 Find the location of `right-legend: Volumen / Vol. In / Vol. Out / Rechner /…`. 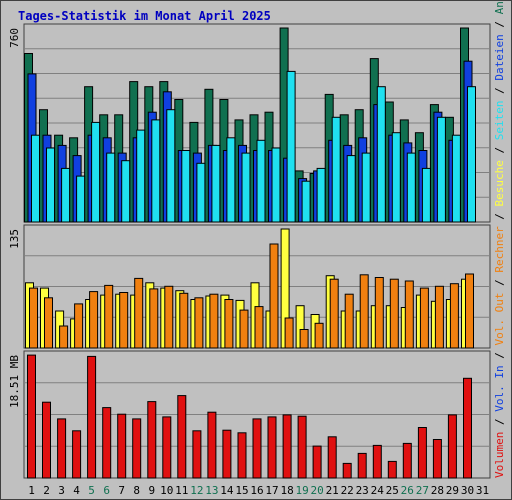

right-legend: Volumen / Vol. In / Vol. Out / Rechner /… is located at coordinates (499, 239).